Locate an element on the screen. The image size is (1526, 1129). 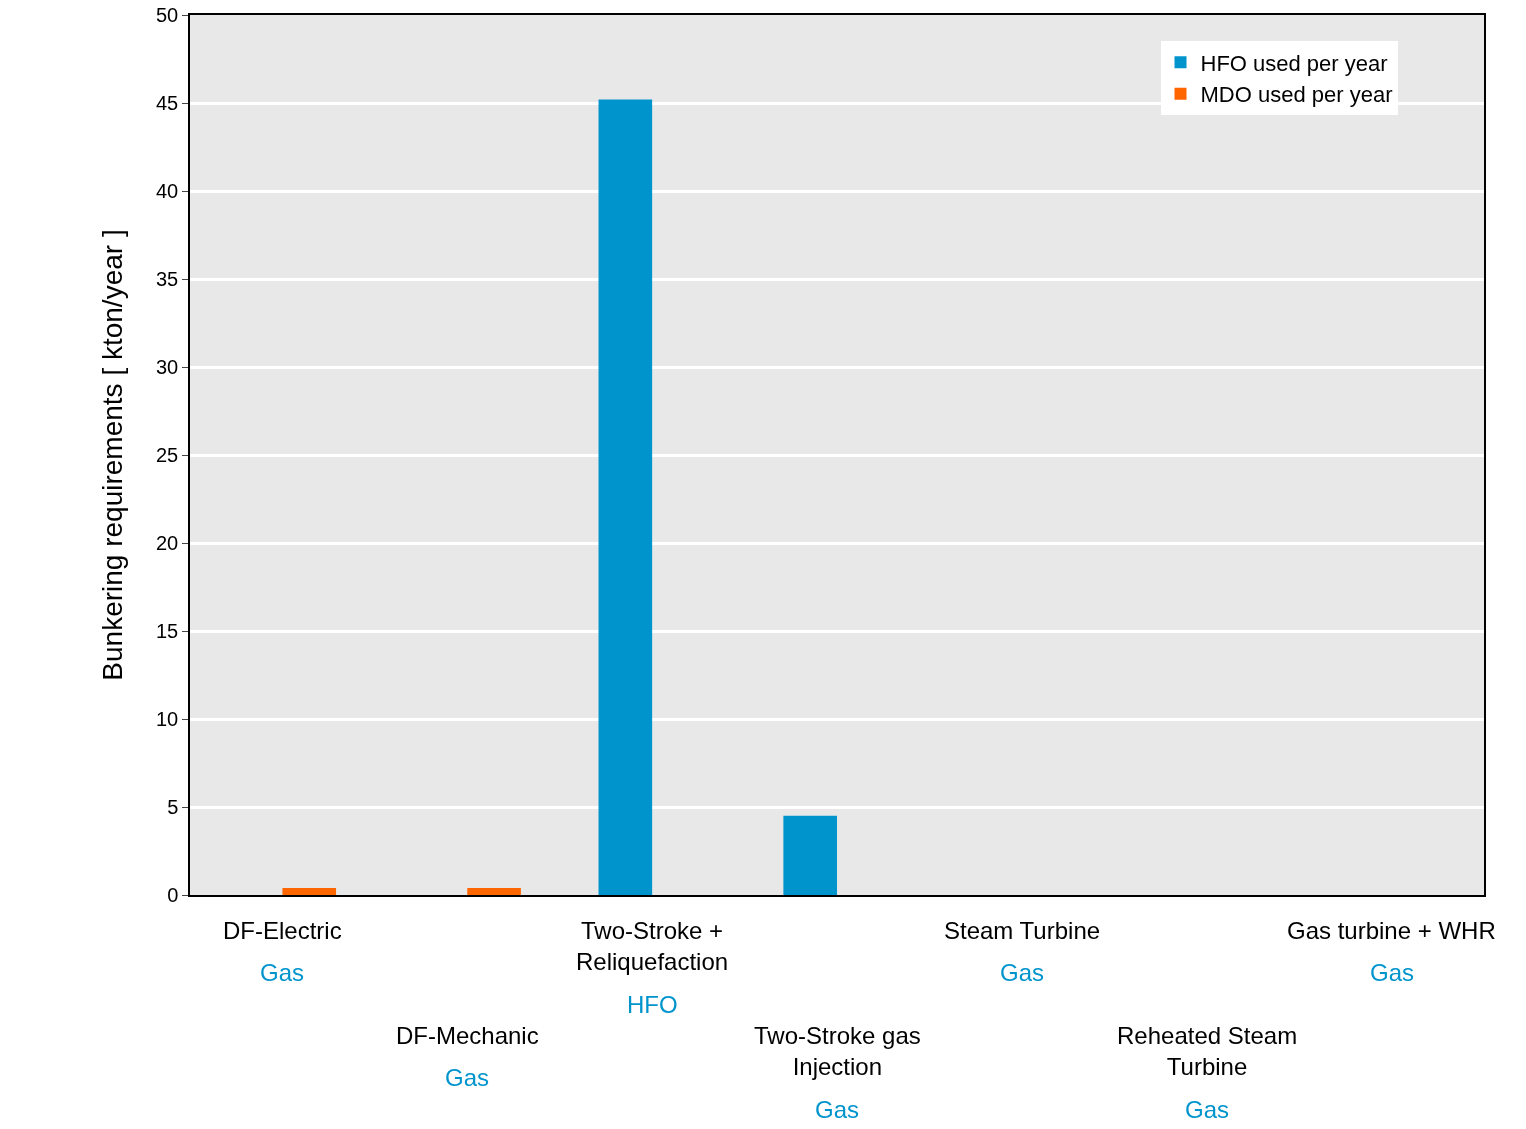
x-tick-label: DF-Mechanic is located at coordinates (467, 1035).